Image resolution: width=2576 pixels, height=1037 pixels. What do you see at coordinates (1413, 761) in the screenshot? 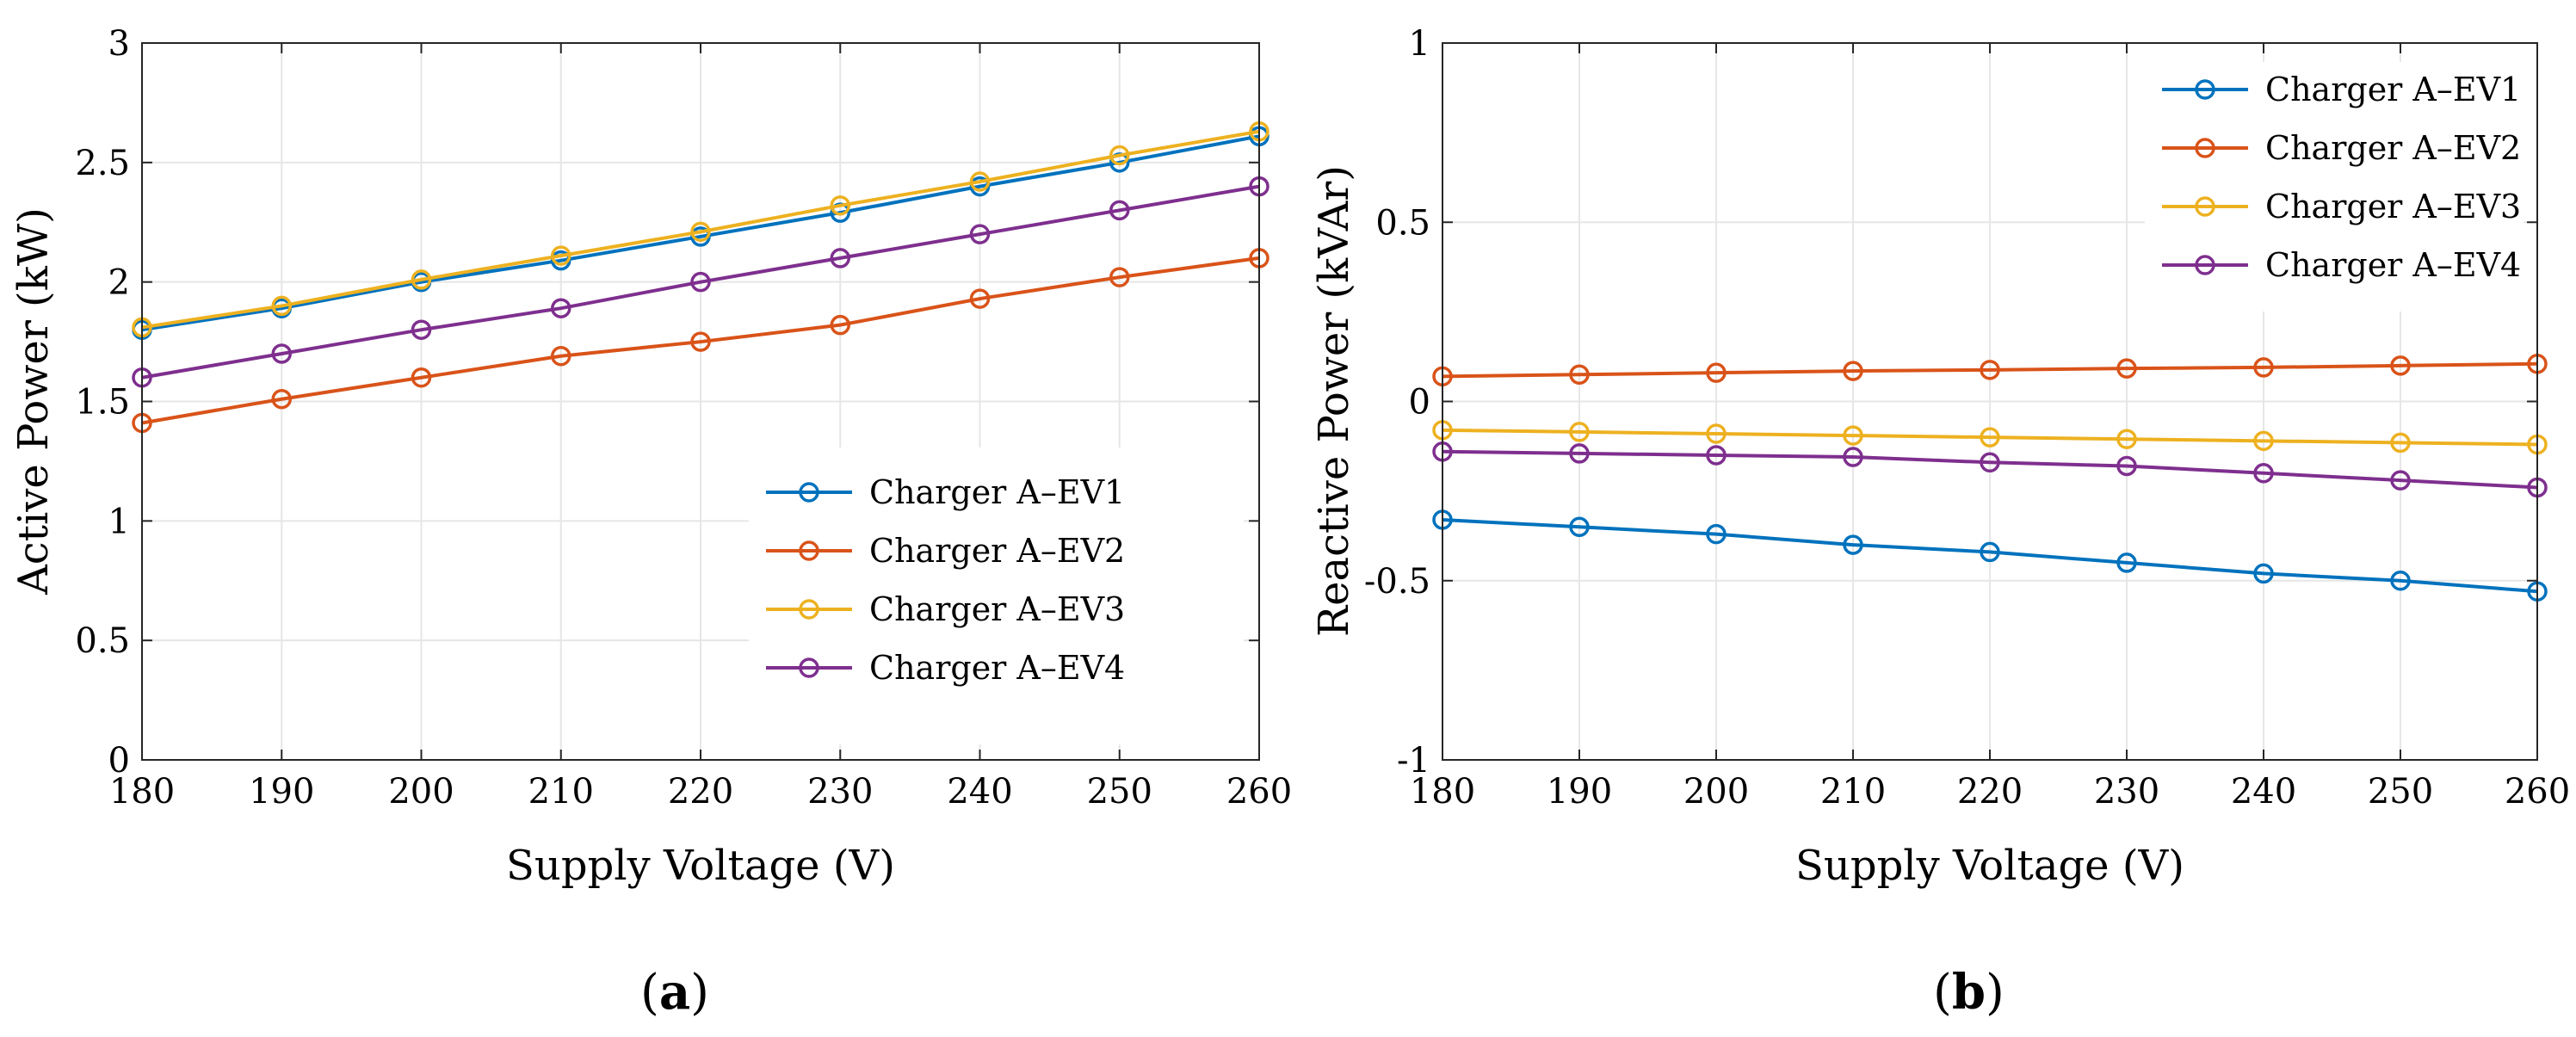
I see `y-tick-label: -1` at bounding box center [1413, 761].